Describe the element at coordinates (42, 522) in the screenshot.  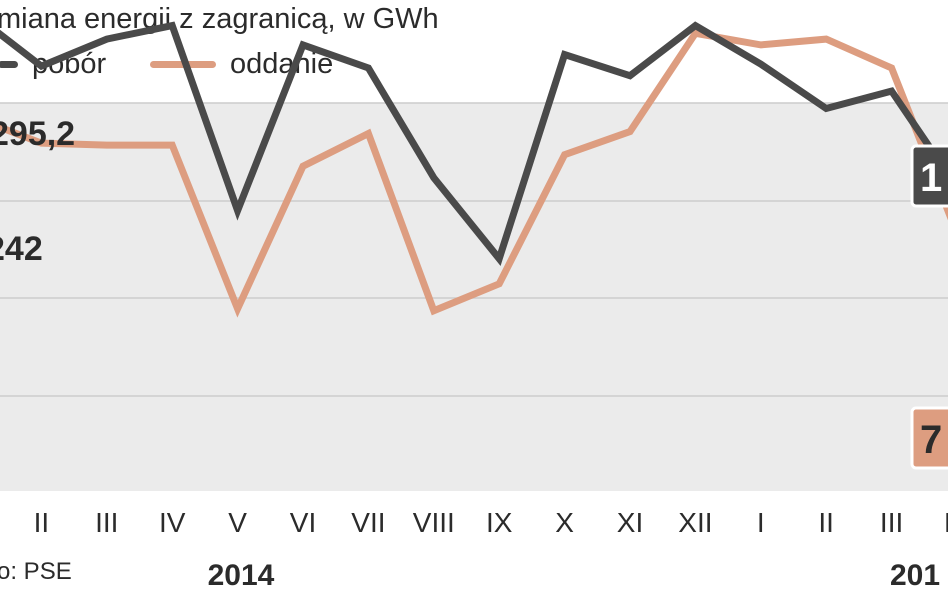
I see `x-tick-label-1: II` at that location.